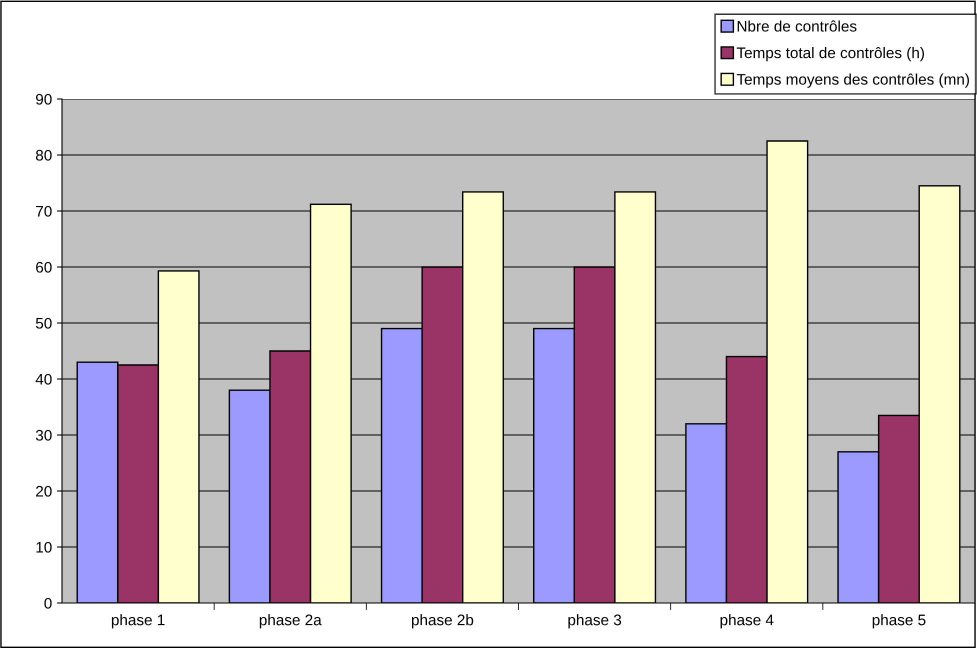  I want to click on y-tick-label: 20, so click(44, 491).